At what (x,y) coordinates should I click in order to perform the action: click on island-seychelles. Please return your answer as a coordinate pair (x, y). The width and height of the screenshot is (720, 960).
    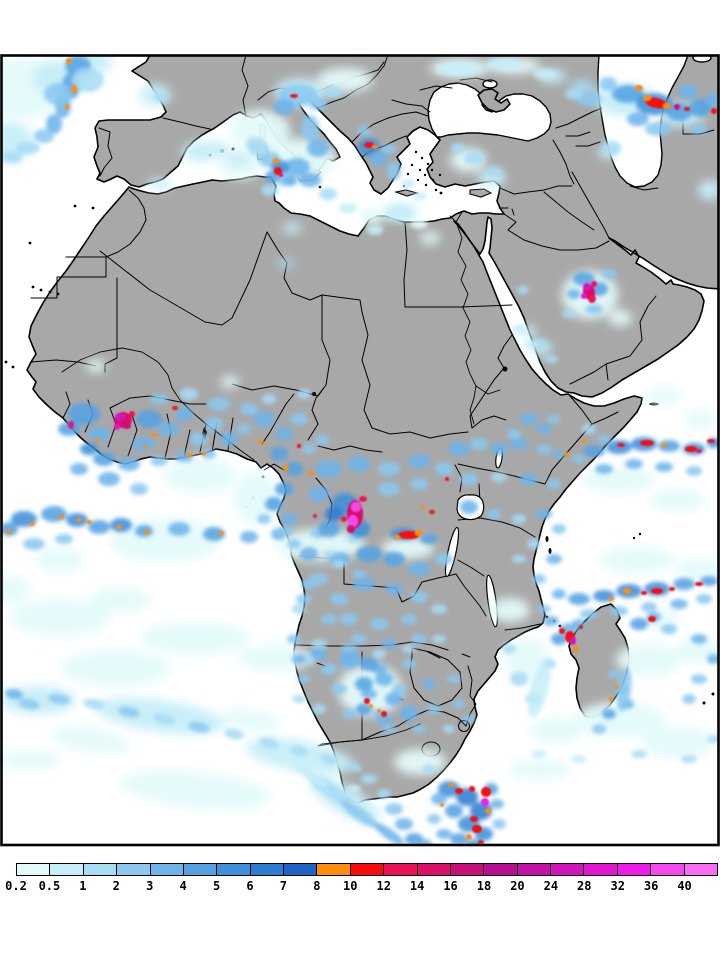
    Looking at the image, I should click on (640, 534).